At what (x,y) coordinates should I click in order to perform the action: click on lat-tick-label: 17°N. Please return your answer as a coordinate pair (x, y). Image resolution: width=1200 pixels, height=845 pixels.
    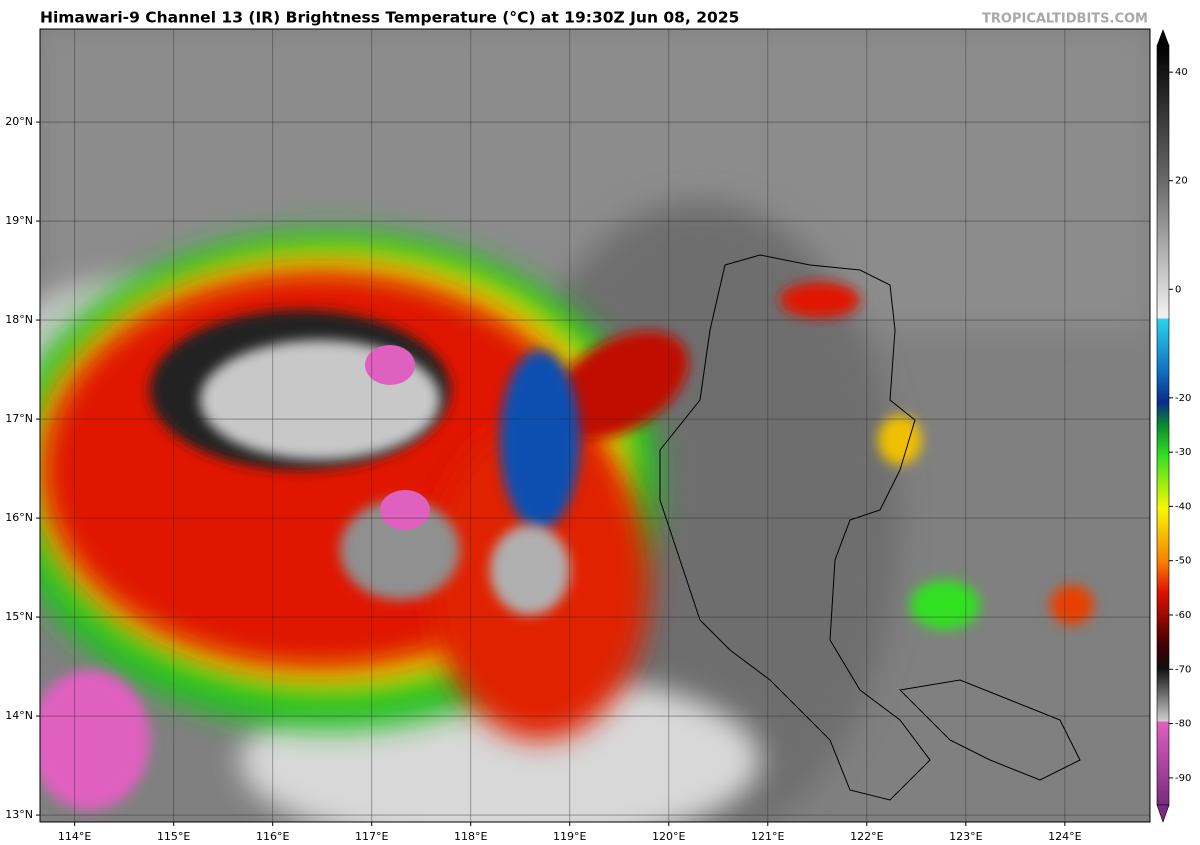
    Looking at the image, I should click on (19, 418).